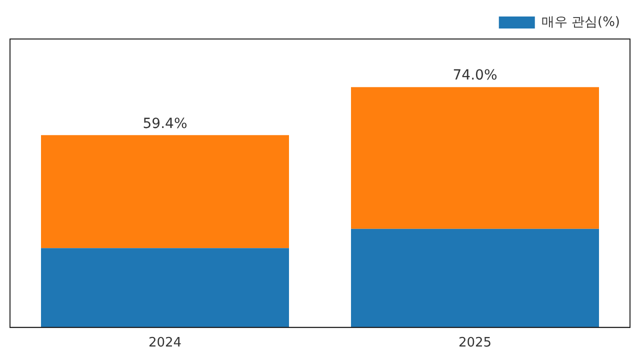 The width and height of the screenshot is (640, 360). Describe the element at coordinates (580, 22) in the screenshot. I see `legend-label: 매우 관심(%)` at that location.